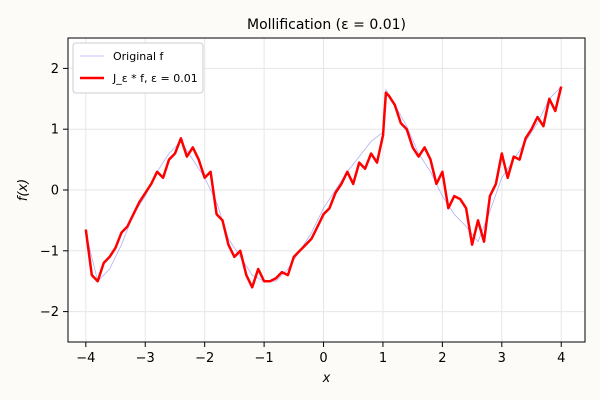  I want to click on x-tick-label: −4, so click(85, 358).